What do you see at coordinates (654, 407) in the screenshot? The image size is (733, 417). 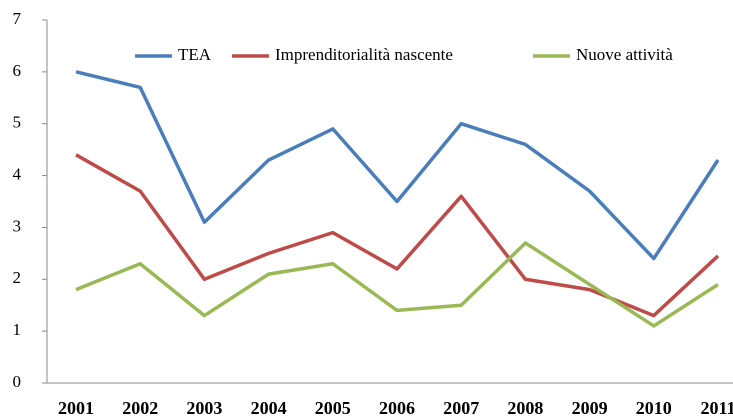 I see `x-tick-label: 2010` at bounding box center [654, 407].